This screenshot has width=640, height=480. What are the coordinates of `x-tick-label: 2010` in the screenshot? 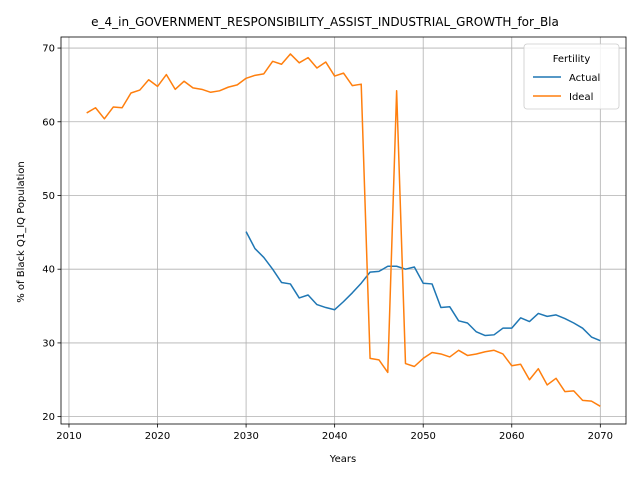 It's located at (68, 436).